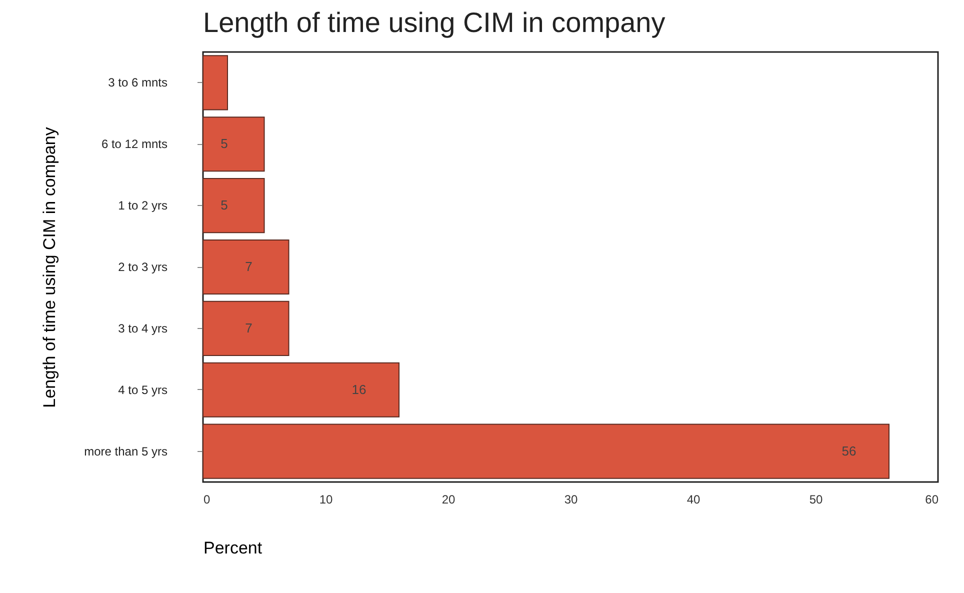  Describe the element at coordinates (143, 389) in the screenshot. I see `y-tick-label: 4 to 5 yrs` at that location.